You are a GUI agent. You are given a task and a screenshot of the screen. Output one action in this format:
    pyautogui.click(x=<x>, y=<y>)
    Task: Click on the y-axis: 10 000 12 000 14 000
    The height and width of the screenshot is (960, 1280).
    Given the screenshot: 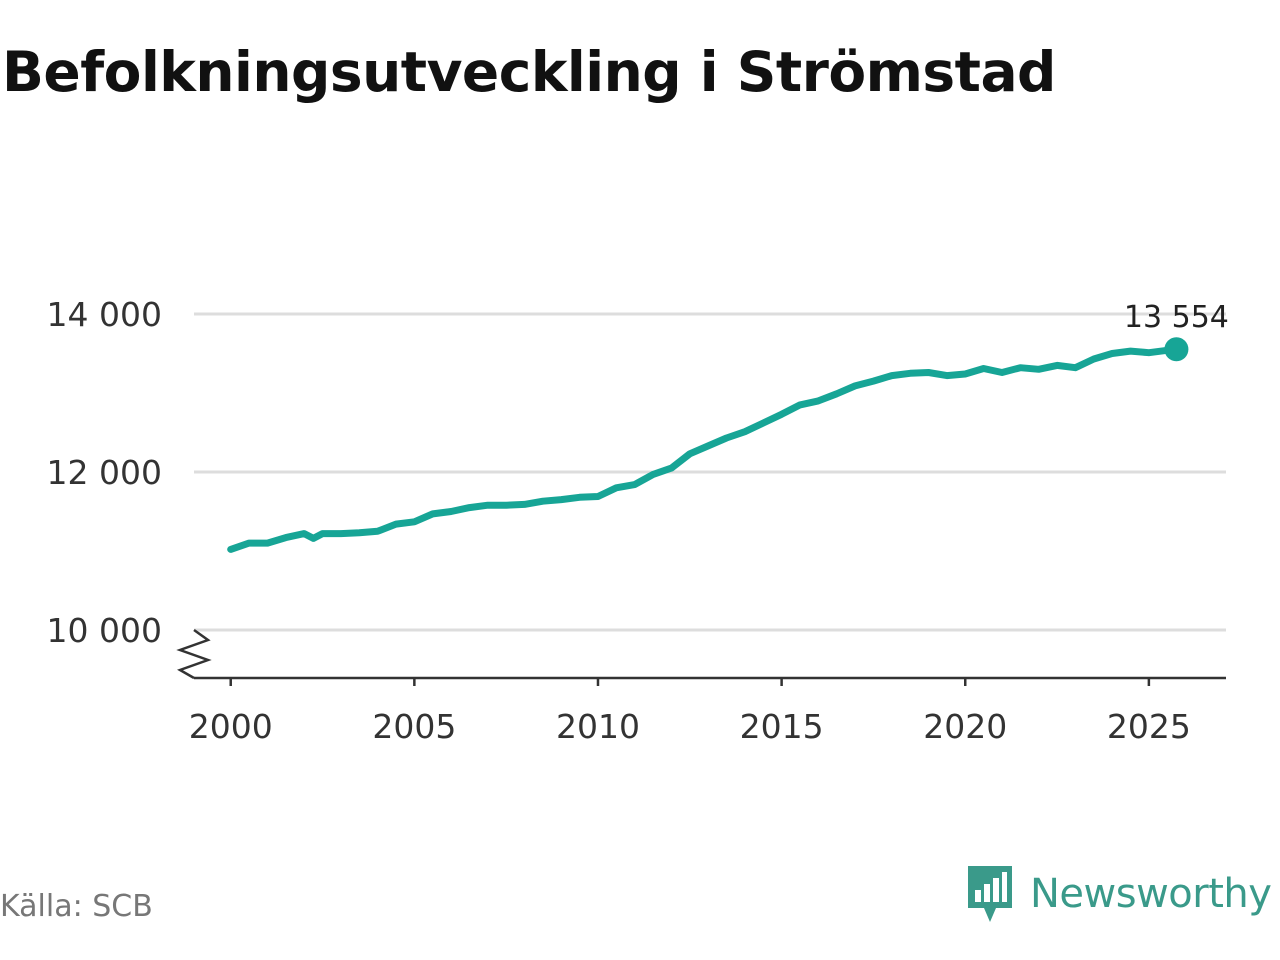 What is the action you would take?
    pyautogui.click(x=104, y=472)
    